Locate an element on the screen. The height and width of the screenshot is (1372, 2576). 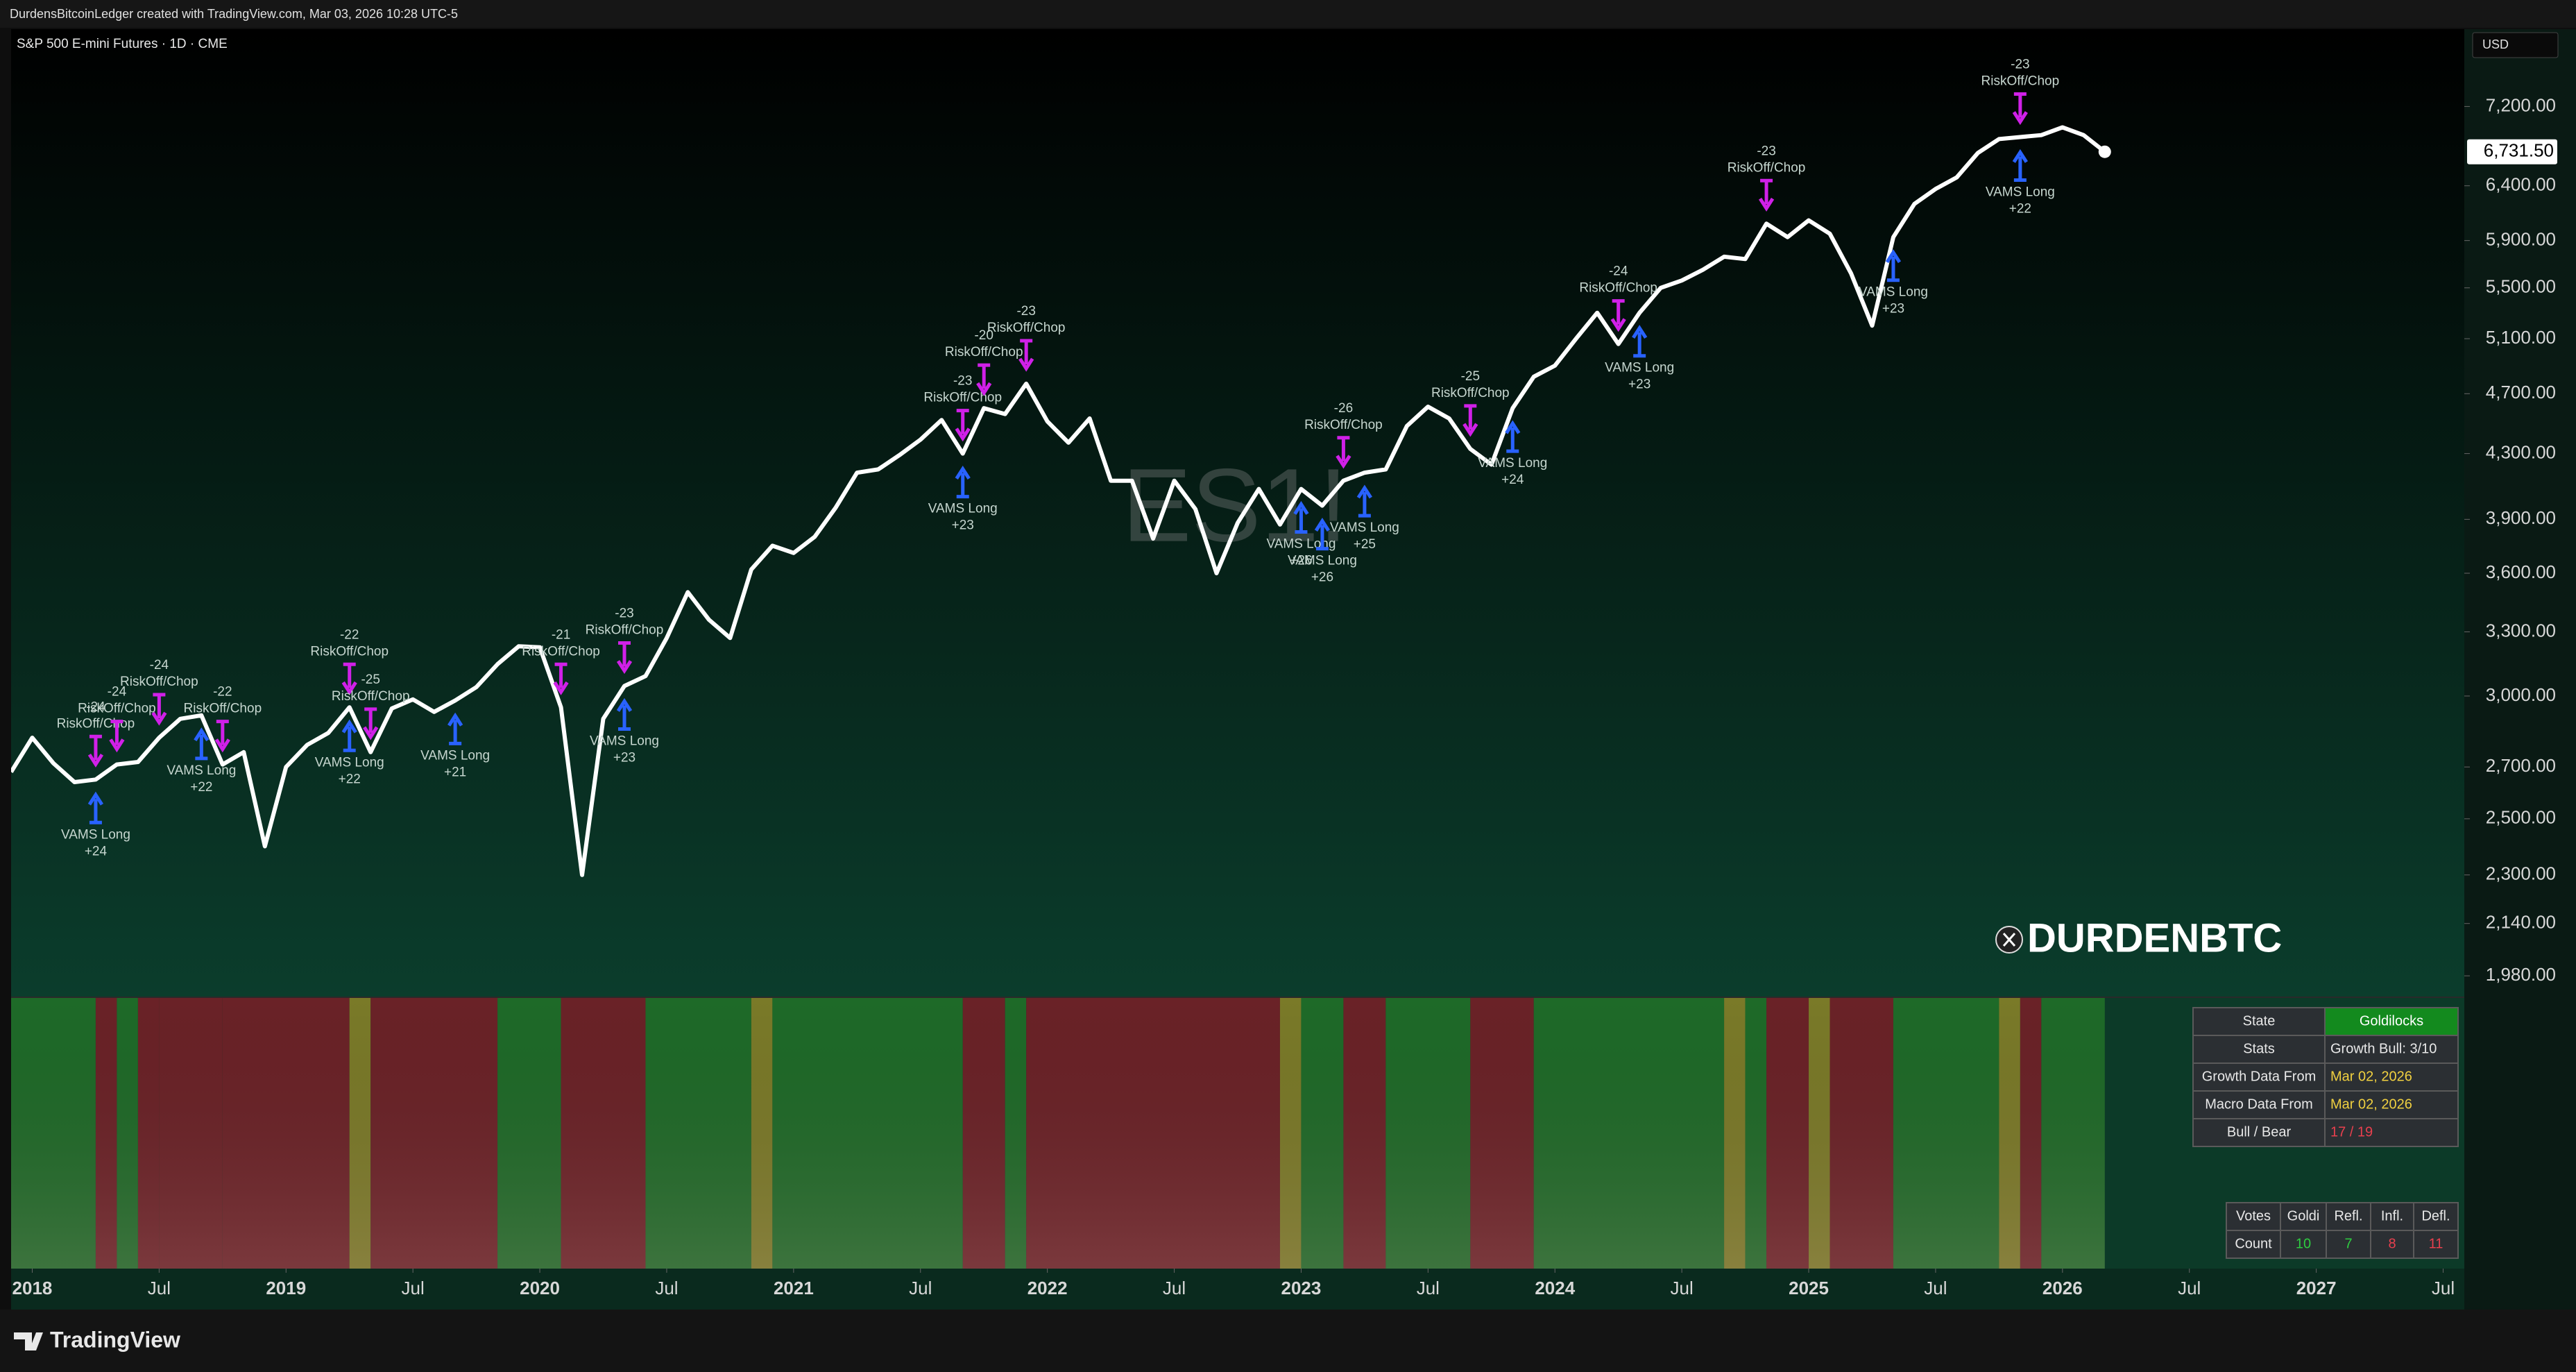
y-tick-label: 2,140.00 is located at coordinates (2521, 922).